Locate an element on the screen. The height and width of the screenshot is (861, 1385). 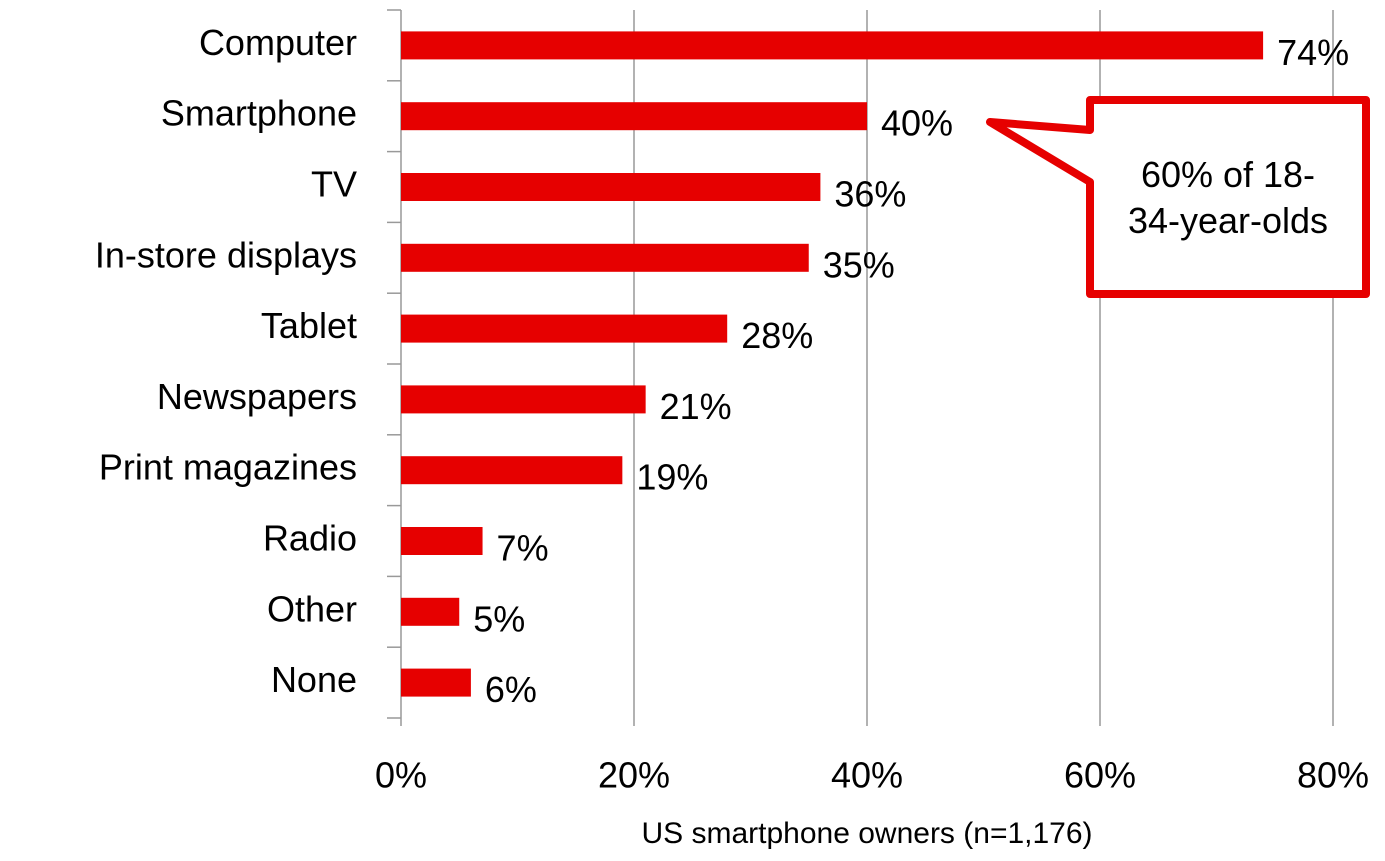
data-label: 35% is located at coordinates (859, 264).